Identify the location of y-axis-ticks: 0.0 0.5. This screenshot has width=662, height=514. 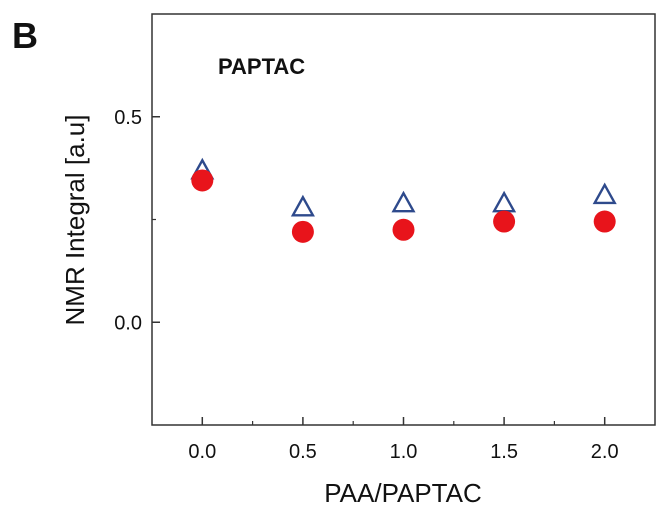
(137, 220).